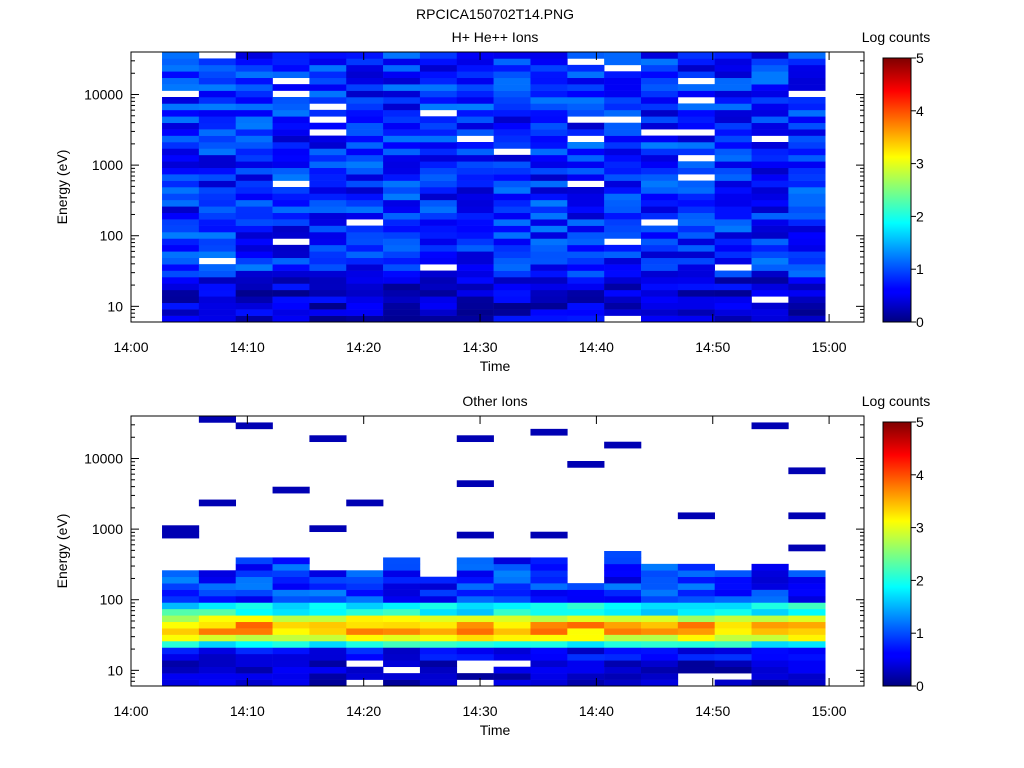 The height and width of the screenshot is (768, 1024). I want to click on x-tick-label: 14:10, so click(247, 347).